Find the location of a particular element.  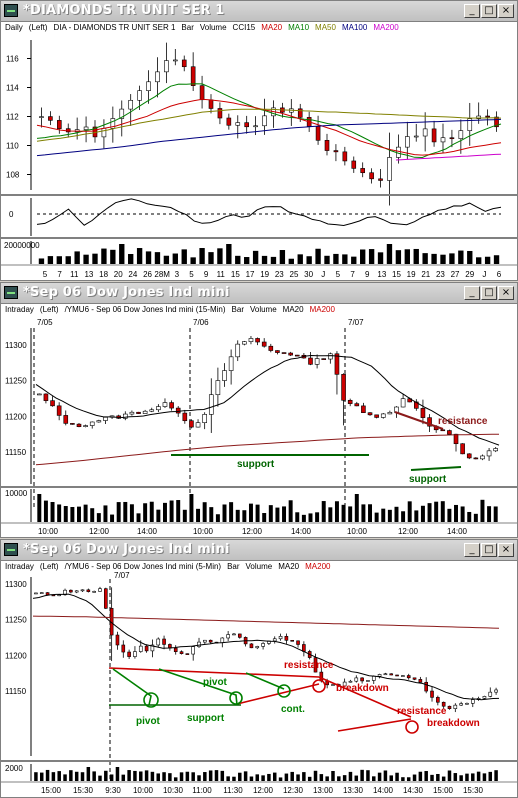

date-axis-label: 5 is located at coordinates (338, 274).